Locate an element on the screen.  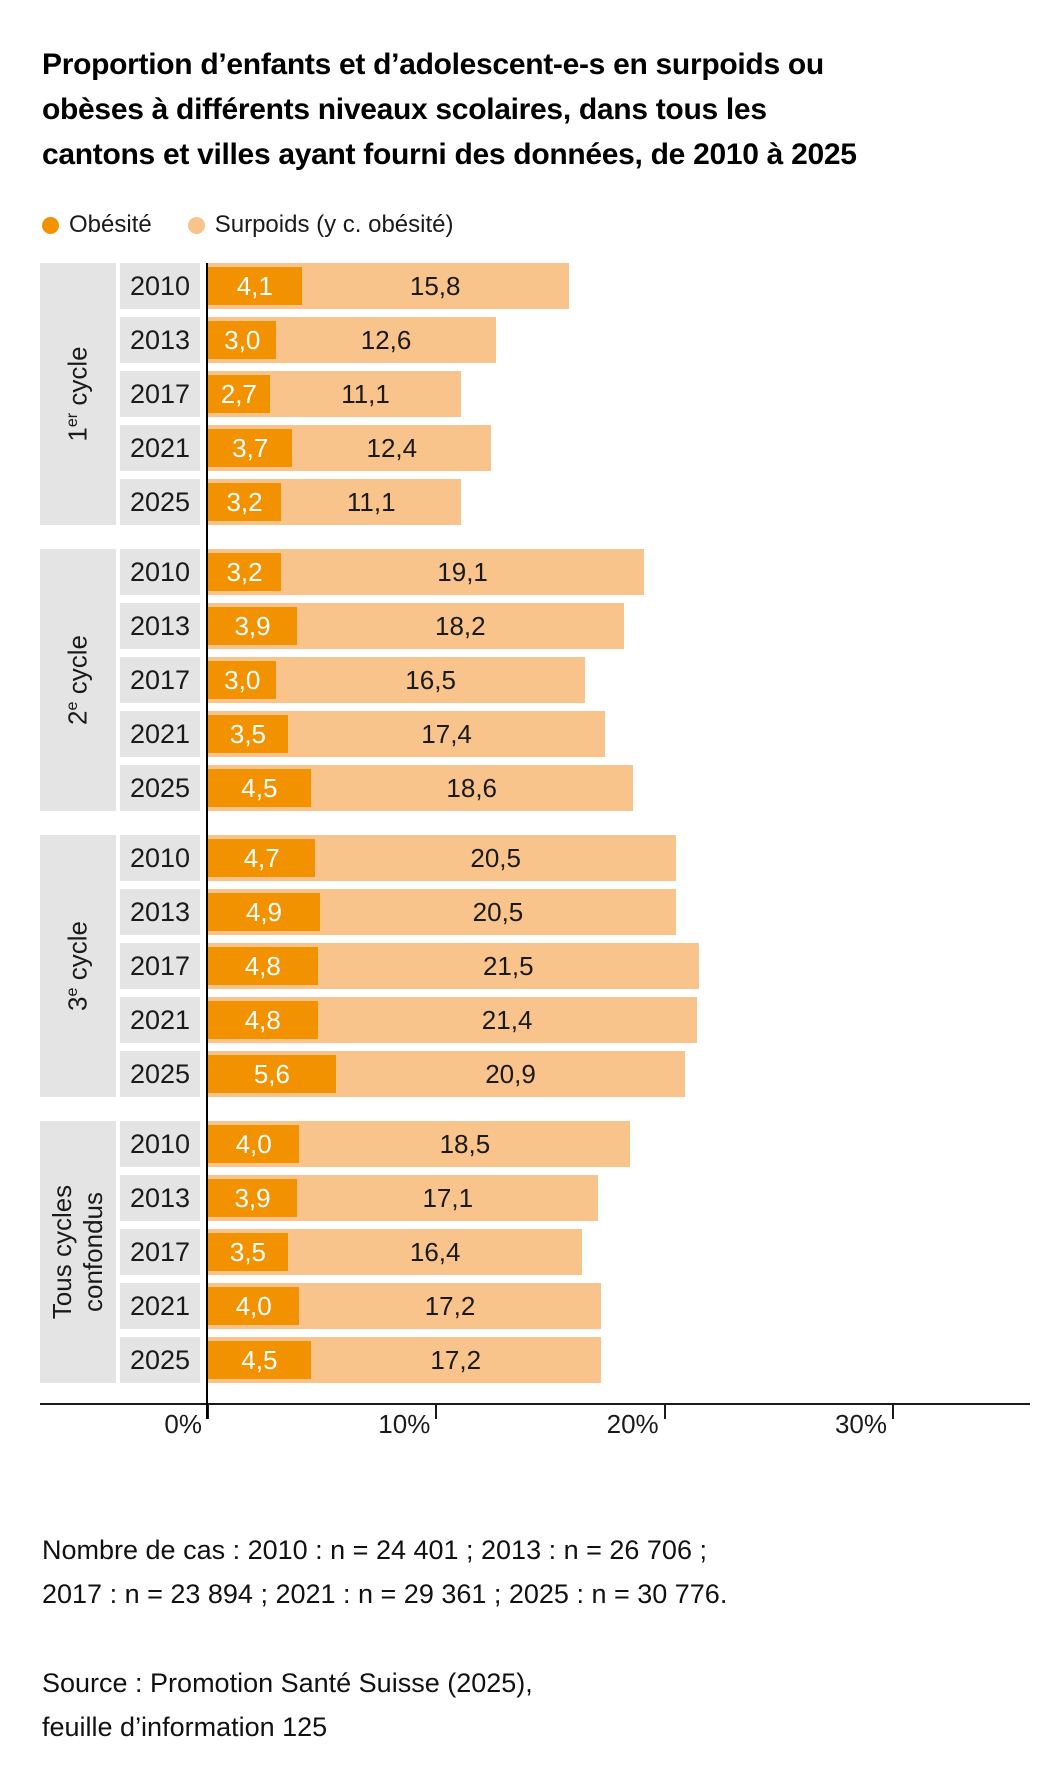
overweight-value: 21,5 is located at coordinates (508, 965).